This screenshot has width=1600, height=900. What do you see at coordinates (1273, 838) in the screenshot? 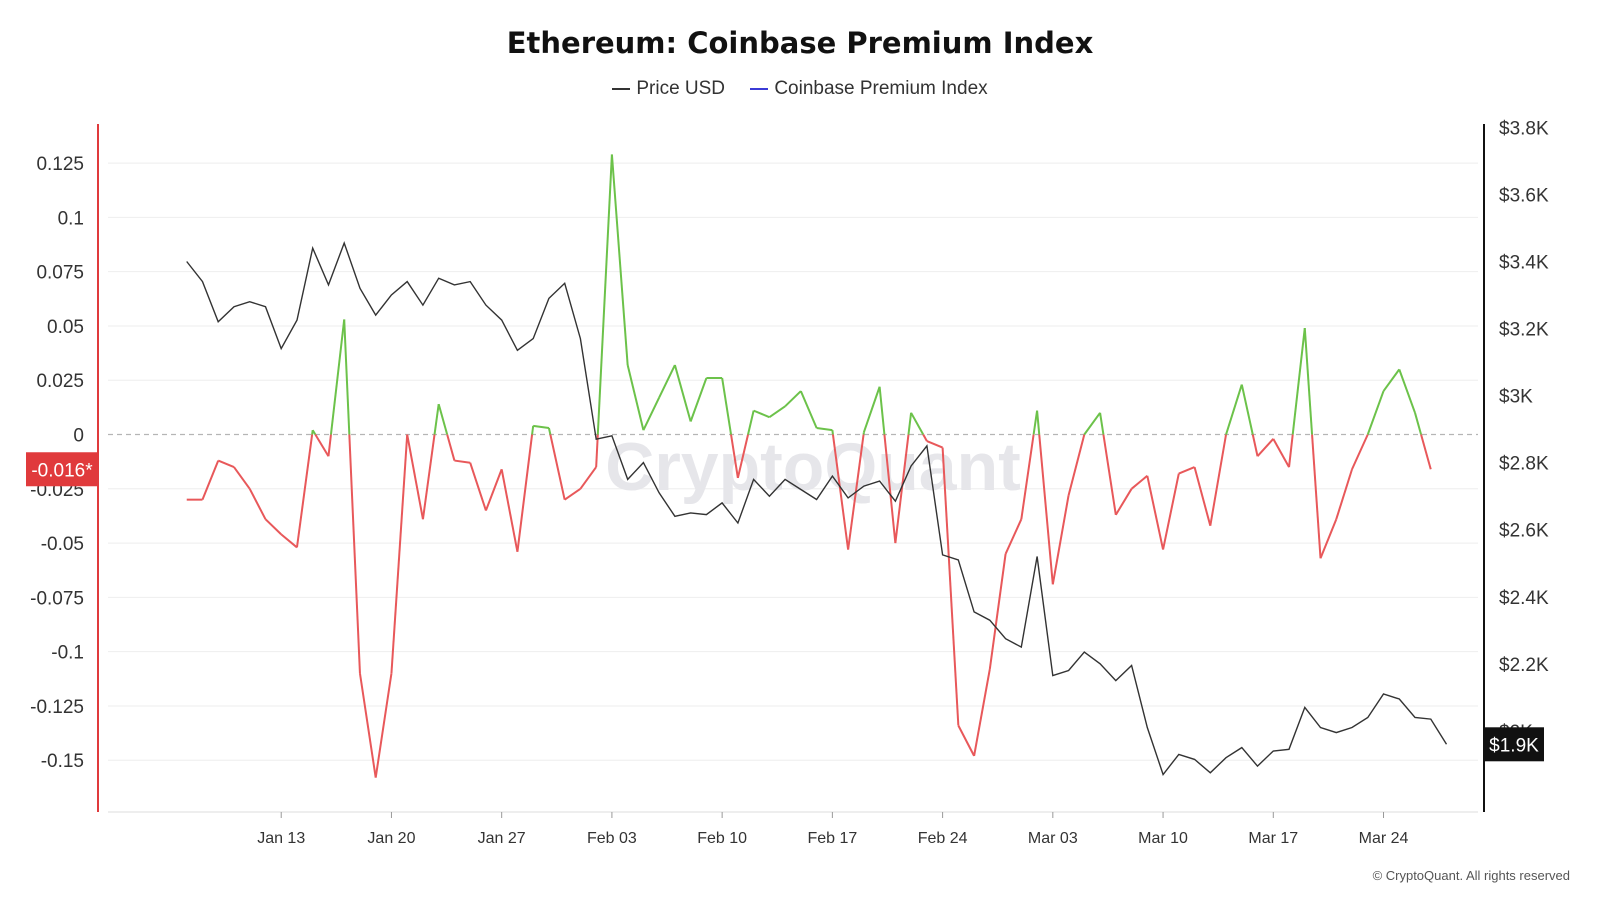
I see `x-tick-label: Mar 17` at bounding box center [1273, 838].